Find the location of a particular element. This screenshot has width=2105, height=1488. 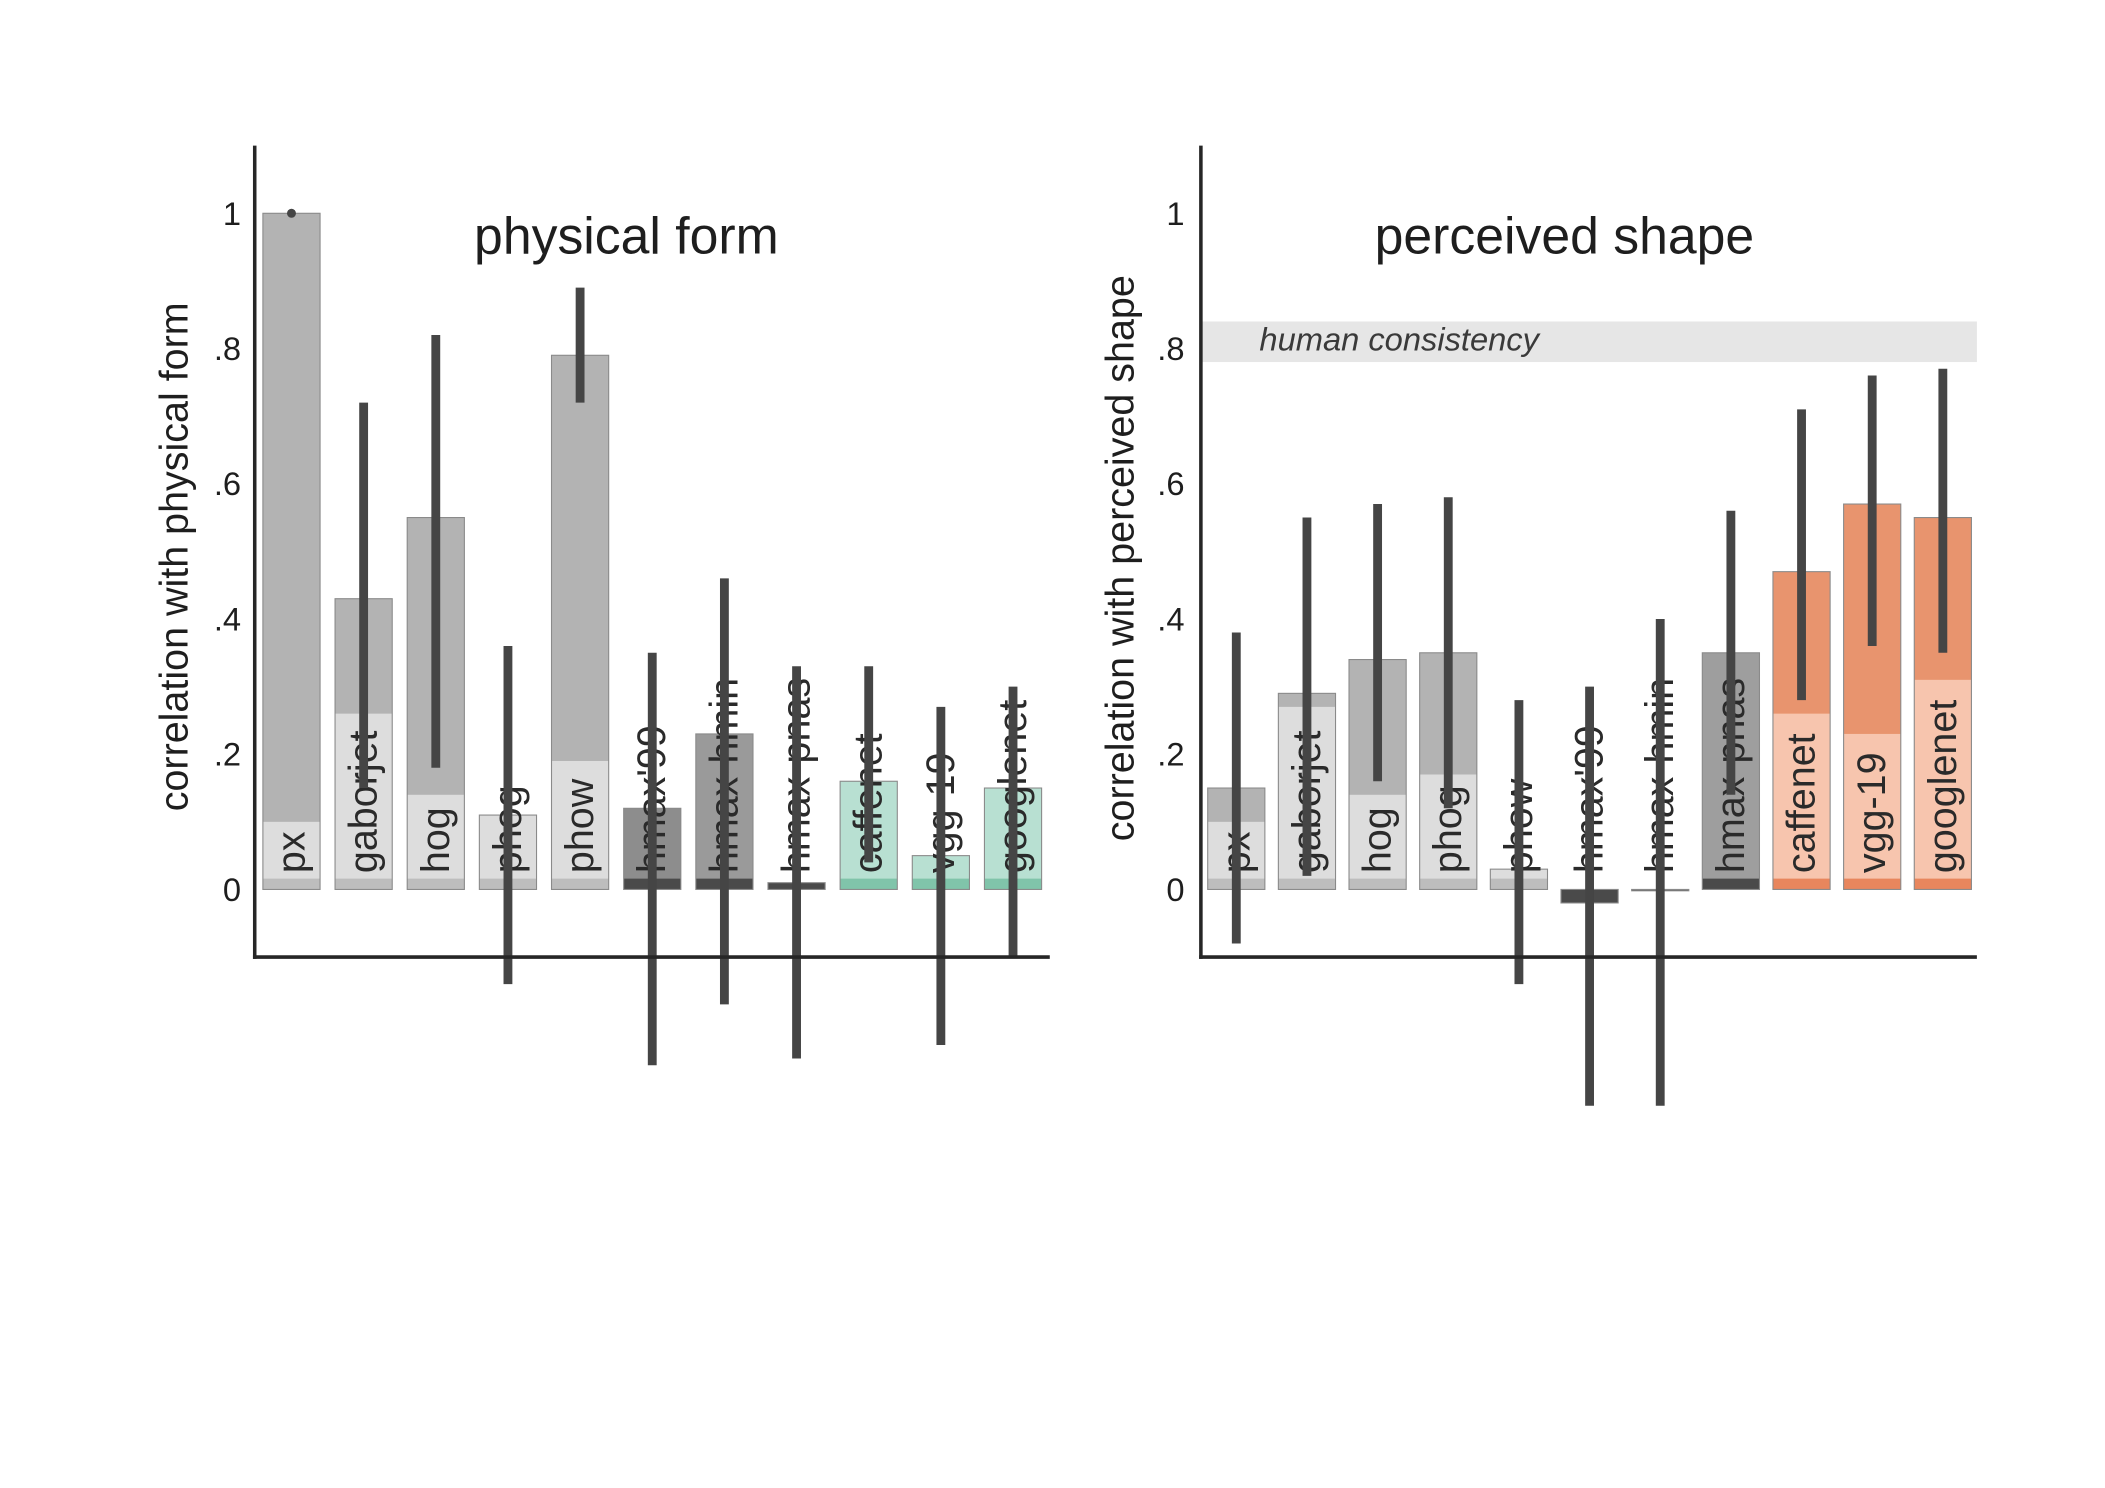

category-label: caffenet is located at coordinates (1802, 803).